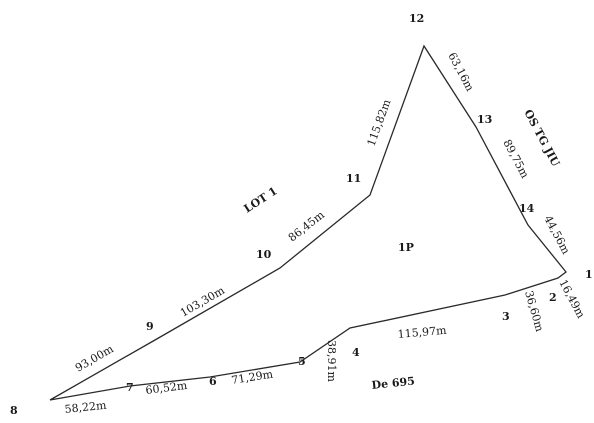 The height and width of the screenshot is (423, 594). I want to click on vertex-label-3: 3, so click(506, 316).